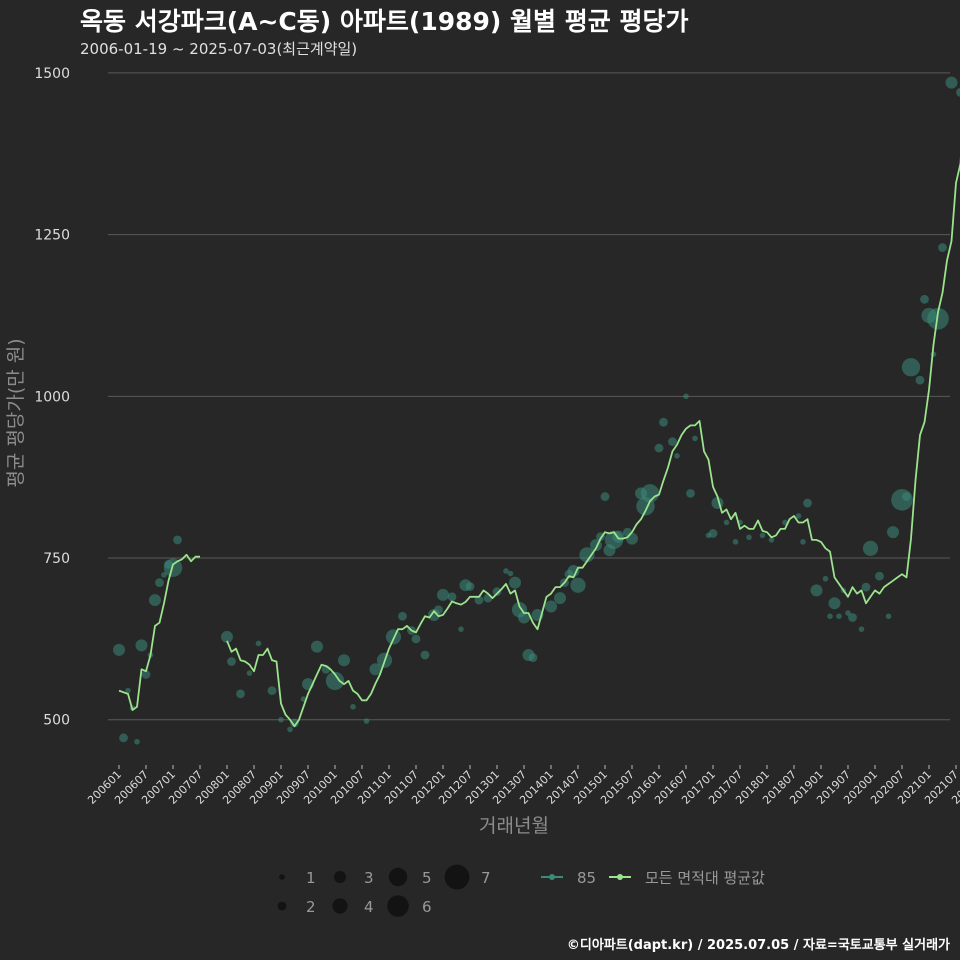 This screenshot has width=960, height=960. I want to click on line-legend-label-1: 85, so click(586, 878).